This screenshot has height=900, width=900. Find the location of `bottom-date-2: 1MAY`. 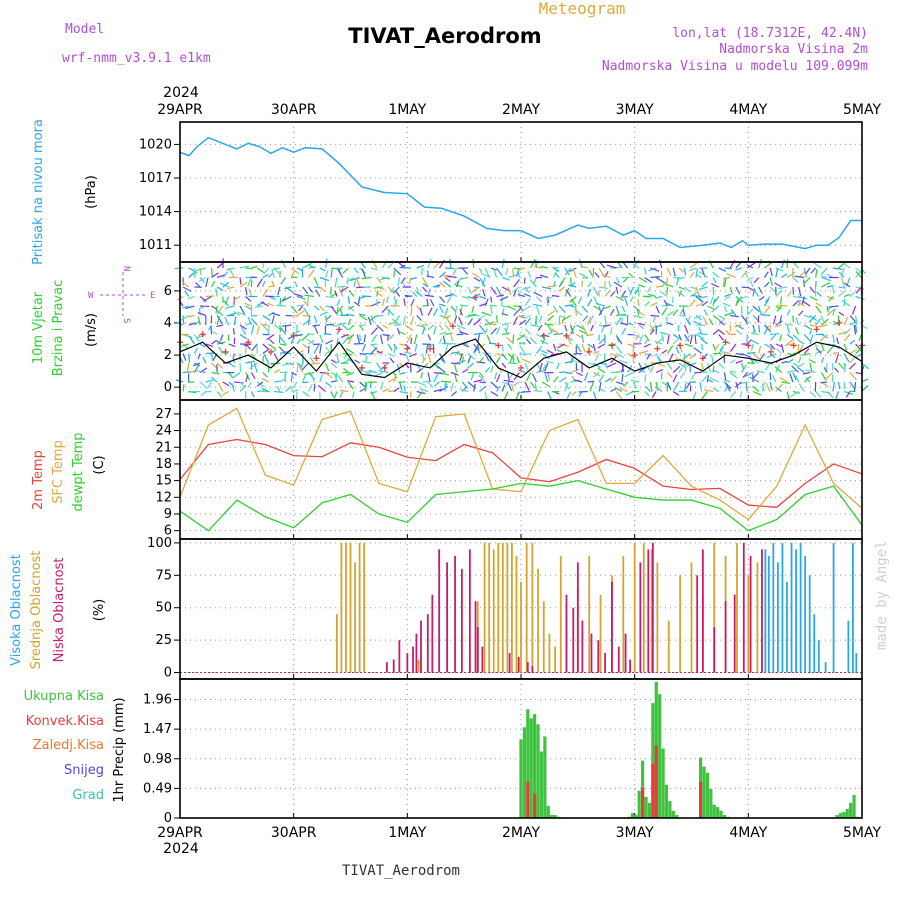

bottom-date-2: 1MAY is located at coordinates (407, 833).